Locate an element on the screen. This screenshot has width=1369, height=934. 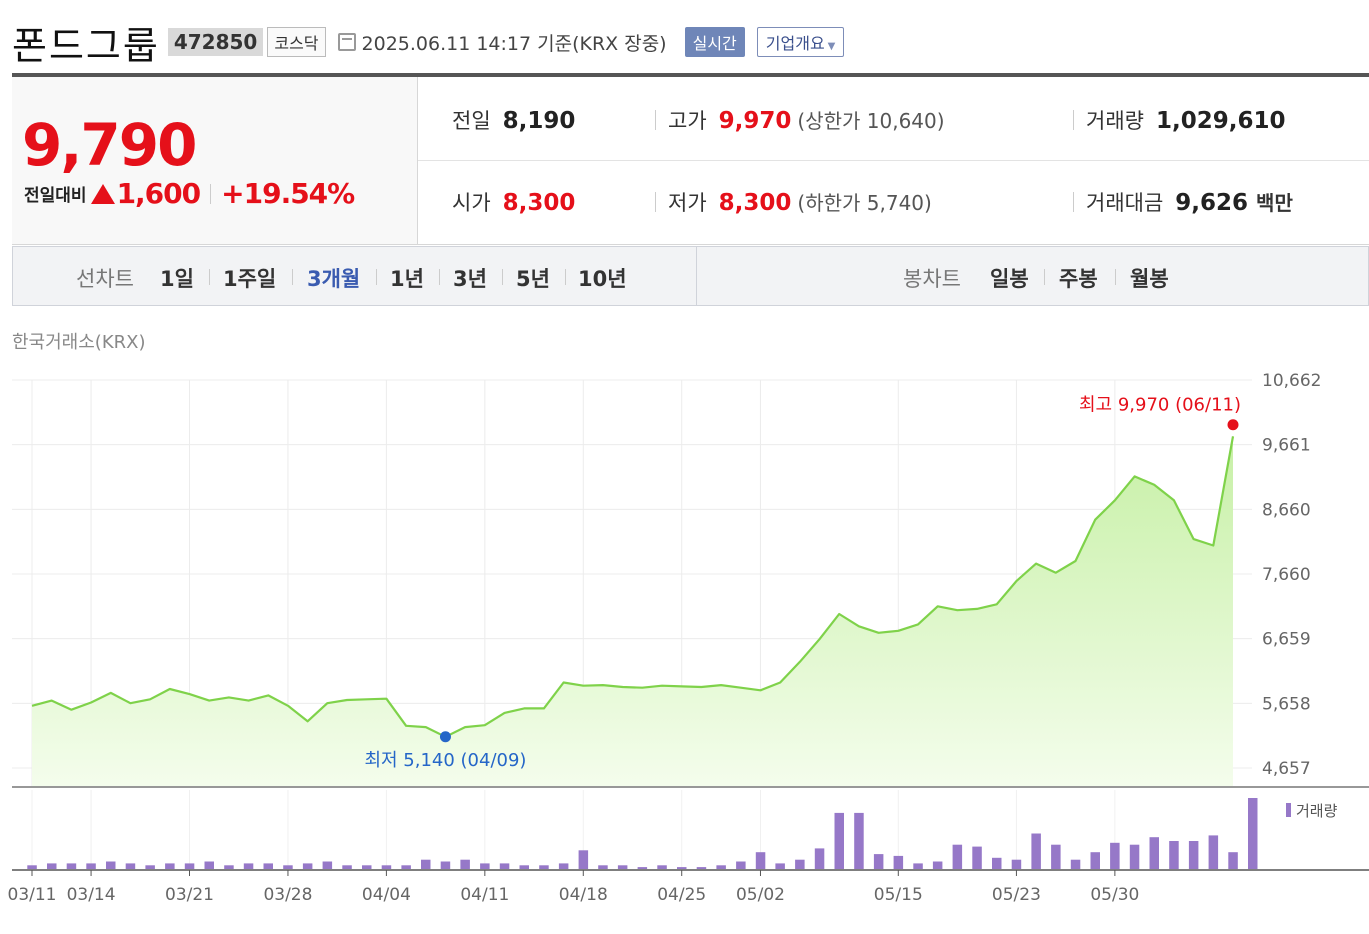
tab-5year: 5년 is located at coordinates (533, 279).